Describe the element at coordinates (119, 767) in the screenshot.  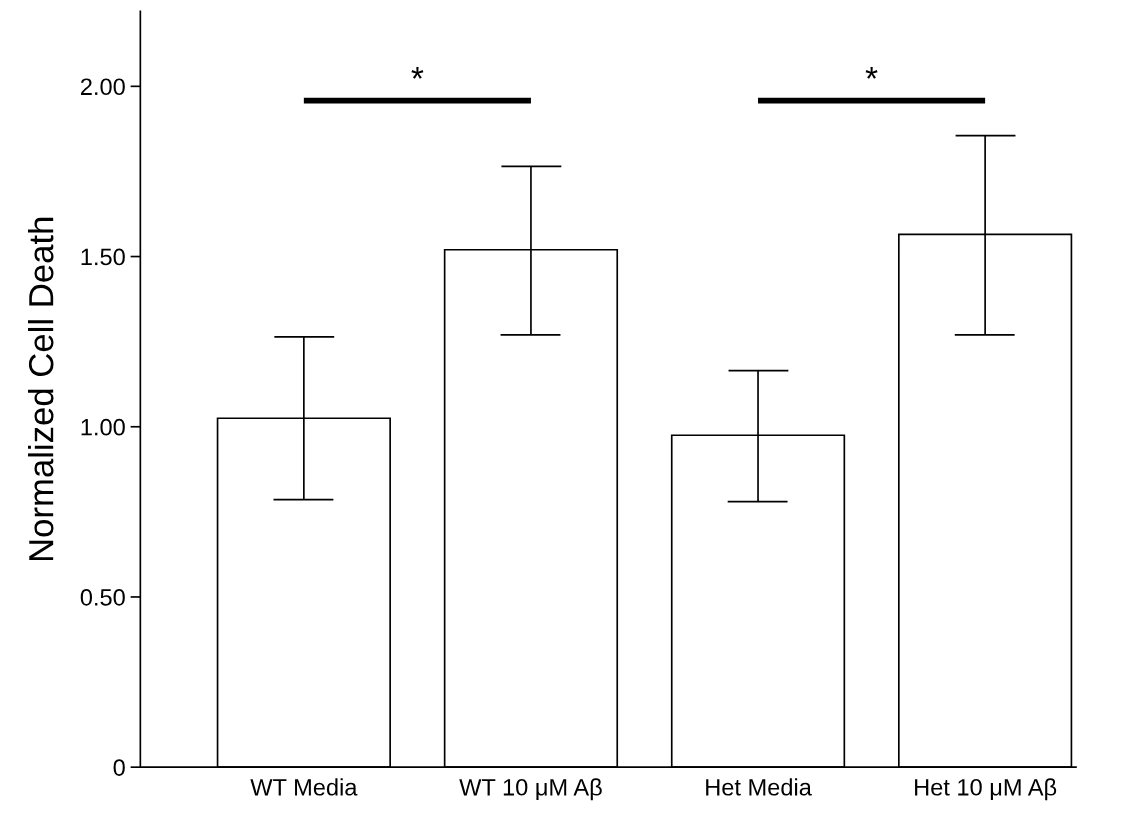
I see `y-tick-label: 0` at that location.